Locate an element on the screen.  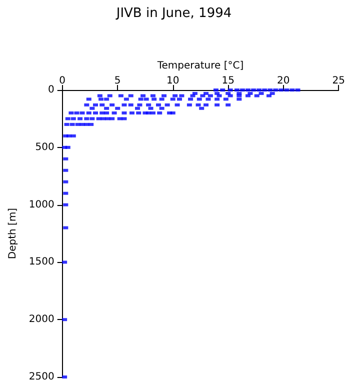
x-tick-label: 20 is located at coordinates (283, 81).